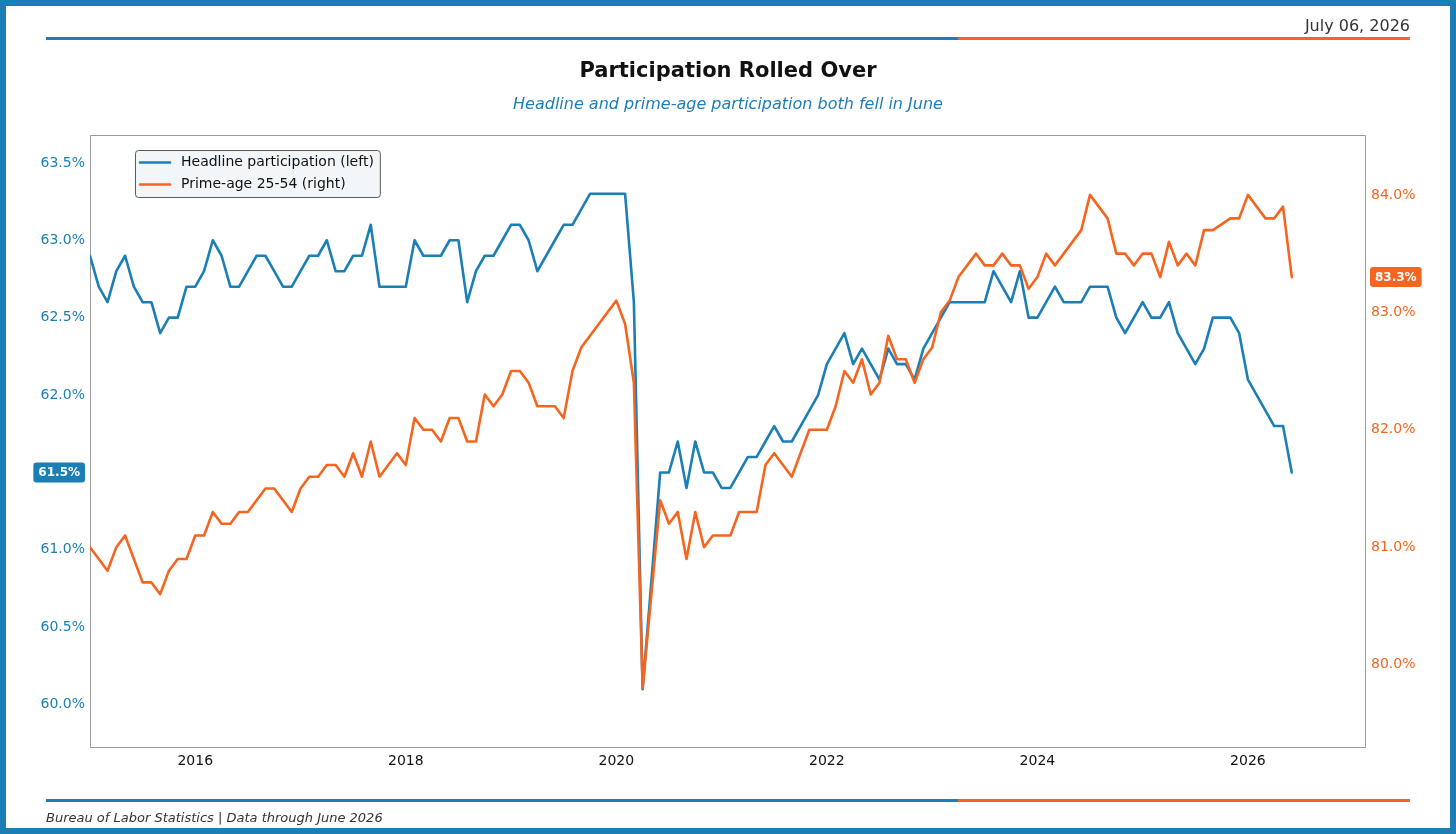  Describe the element at coordinates (195, 760) in the screenshot. I see `x-tick-label: 2016` at that location.